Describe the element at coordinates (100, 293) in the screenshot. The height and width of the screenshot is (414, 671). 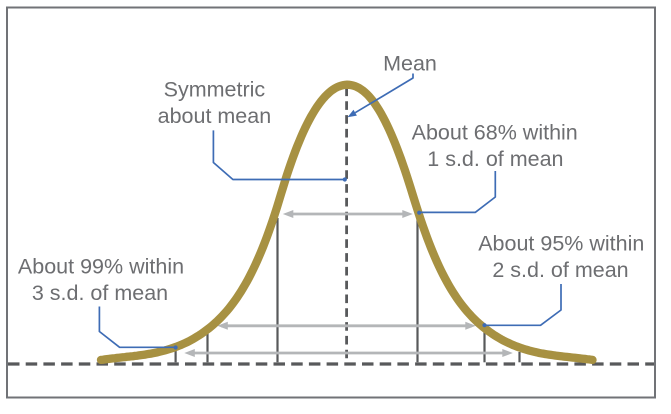
I see `svg-text: 3 s.d. of mean` at that location.